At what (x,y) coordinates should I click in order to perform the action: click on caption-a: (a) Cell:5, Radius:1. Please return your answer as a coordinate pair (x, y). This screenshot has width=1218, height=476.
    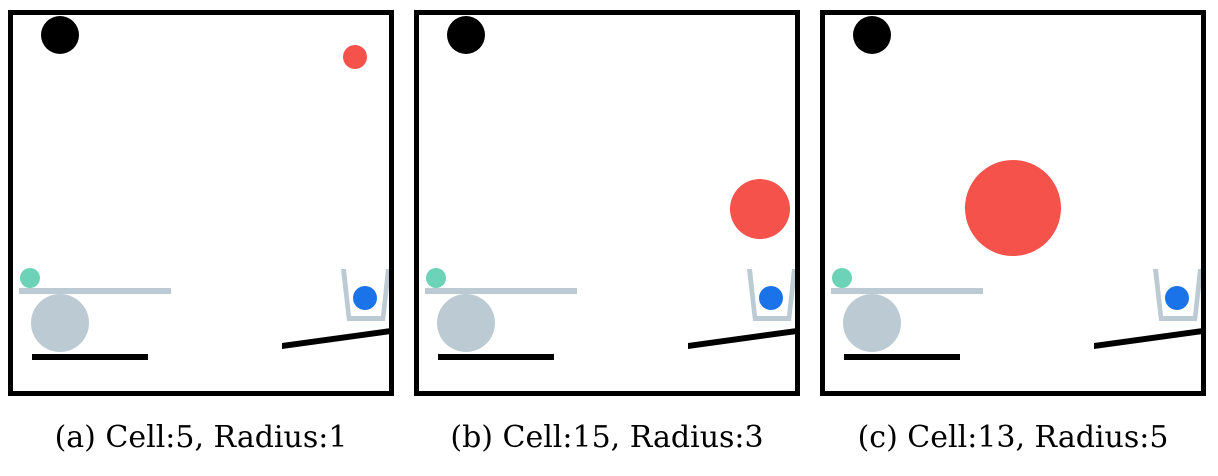
    Looking at the image, I should click on (201, 437).